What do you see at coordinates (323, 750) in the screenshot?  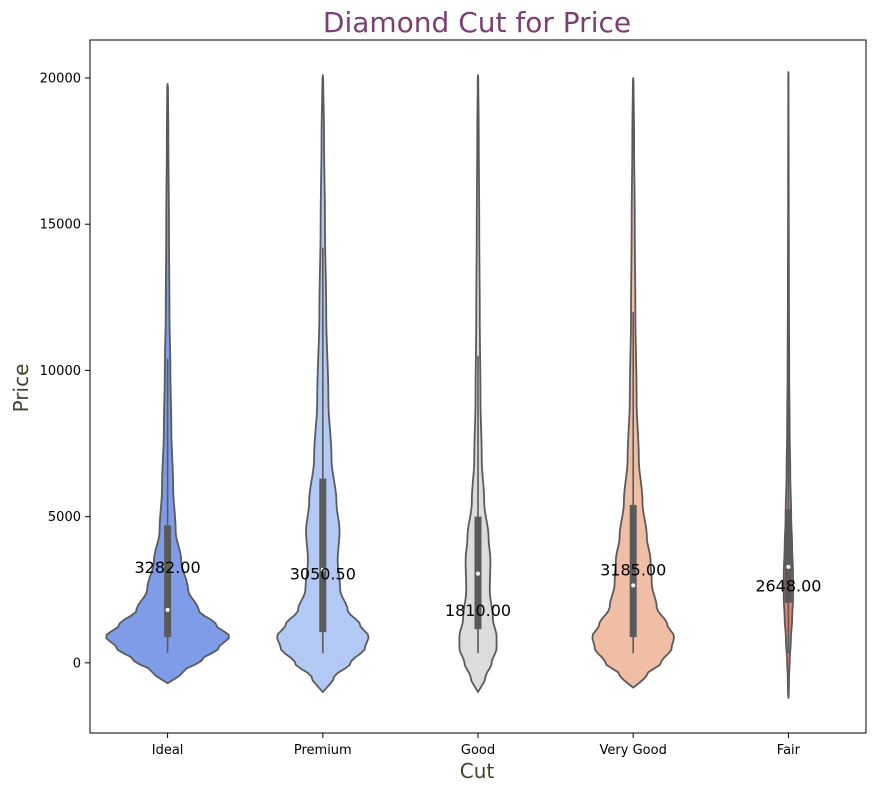 I see `x-tick-label: Premium` at bounding box center [323, 750].